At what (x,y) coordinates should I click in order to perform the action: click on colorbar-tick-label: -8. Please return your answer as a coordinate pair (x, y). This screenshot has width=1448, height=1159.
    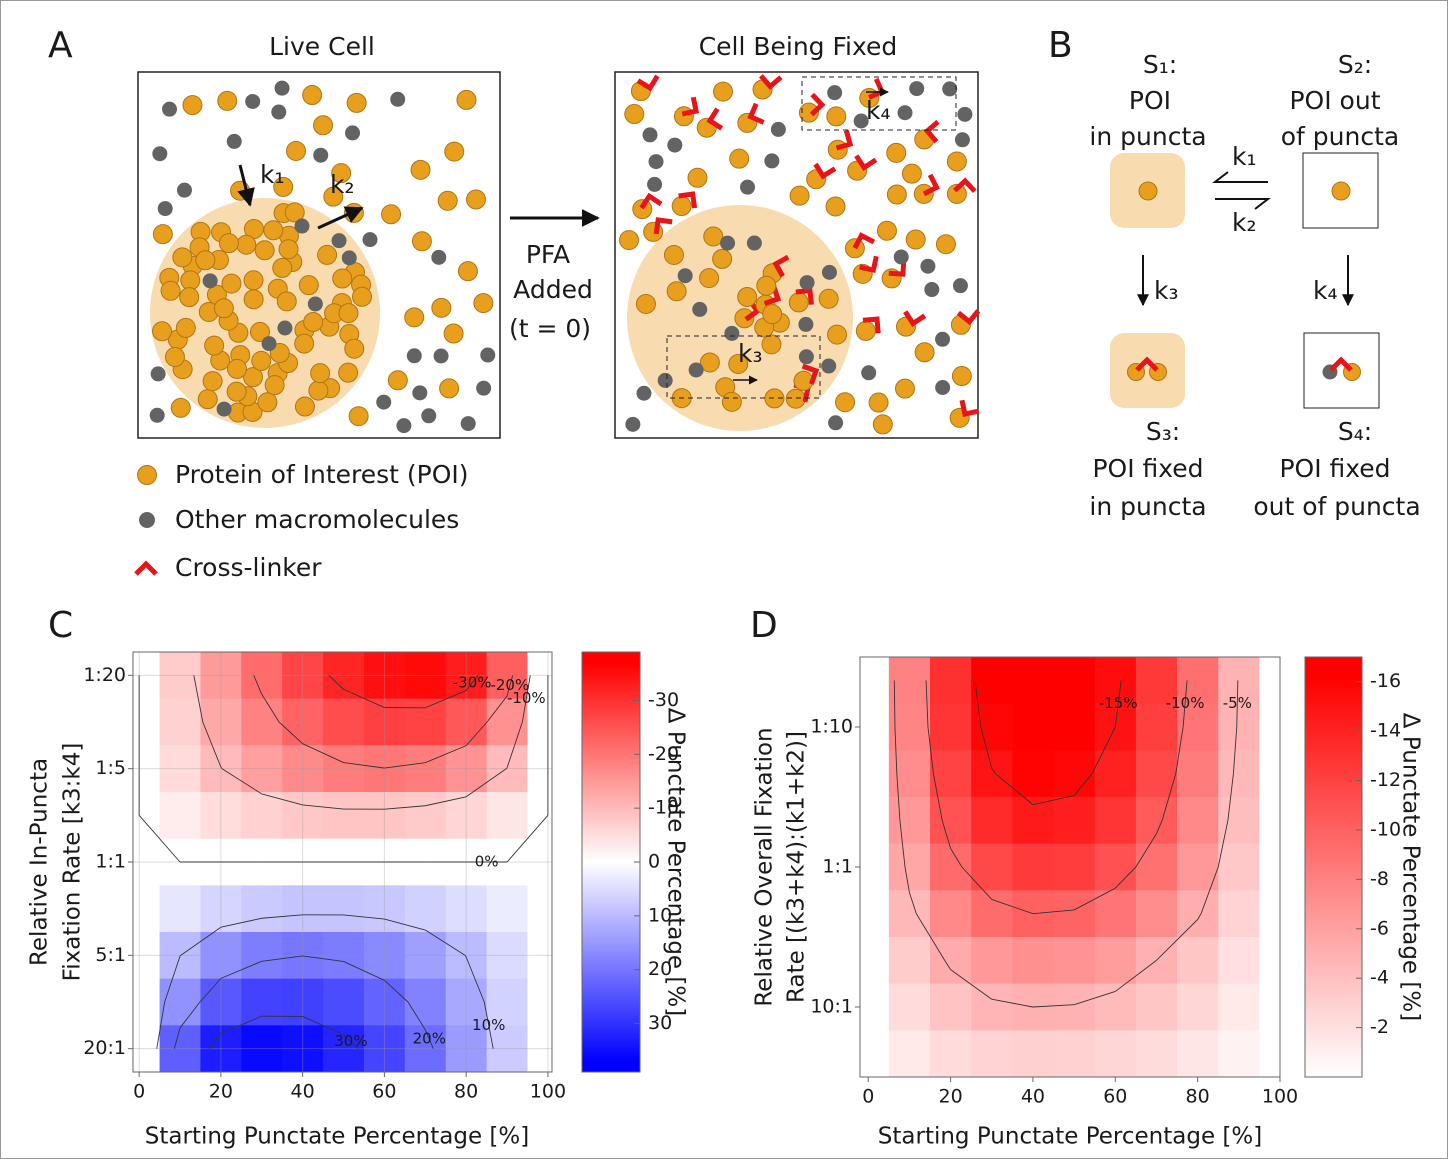
    Looking at the image, I should click on (1379, 879).